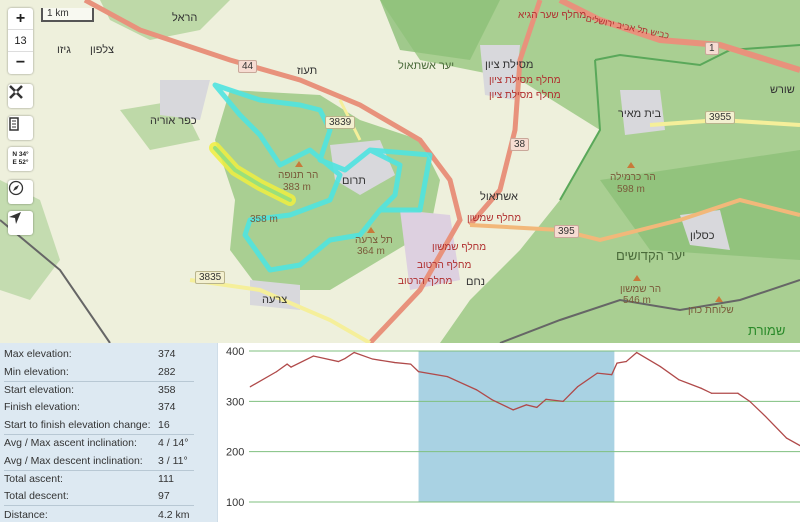  I want to click on place-label: אשתאול, so click(499, 197).